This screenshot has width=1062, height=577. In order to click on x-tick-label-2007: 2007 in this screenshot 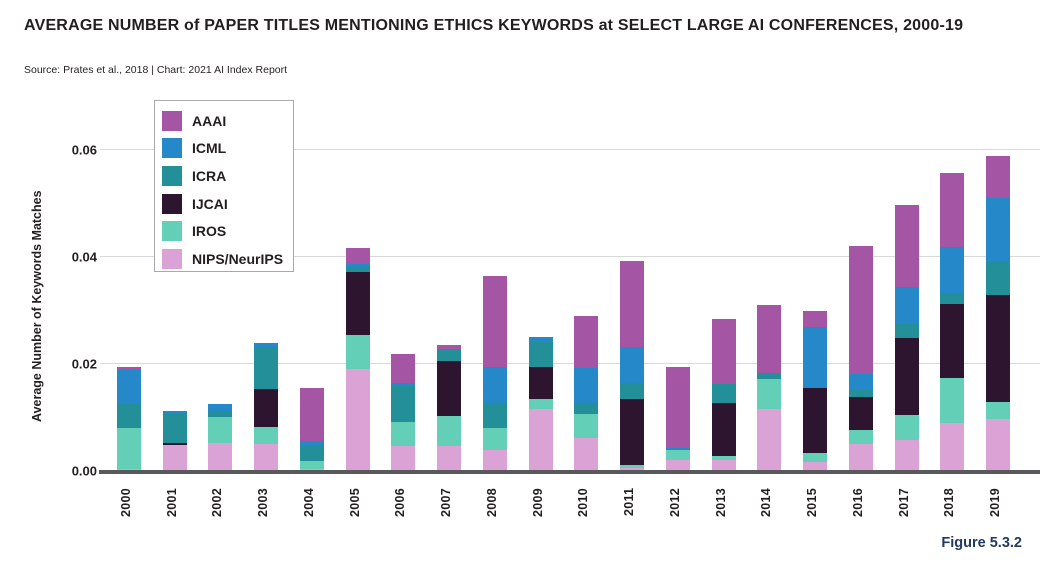, I will do `click(446, 502)`.